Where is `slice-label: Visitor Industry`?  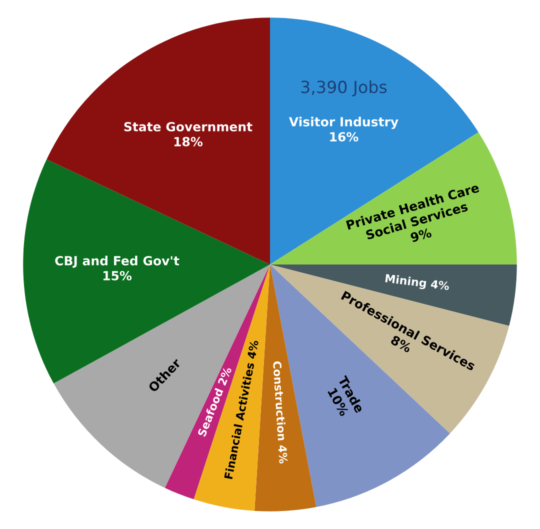
slice-label: Visitor Industry is located at coordinates (343, 122).